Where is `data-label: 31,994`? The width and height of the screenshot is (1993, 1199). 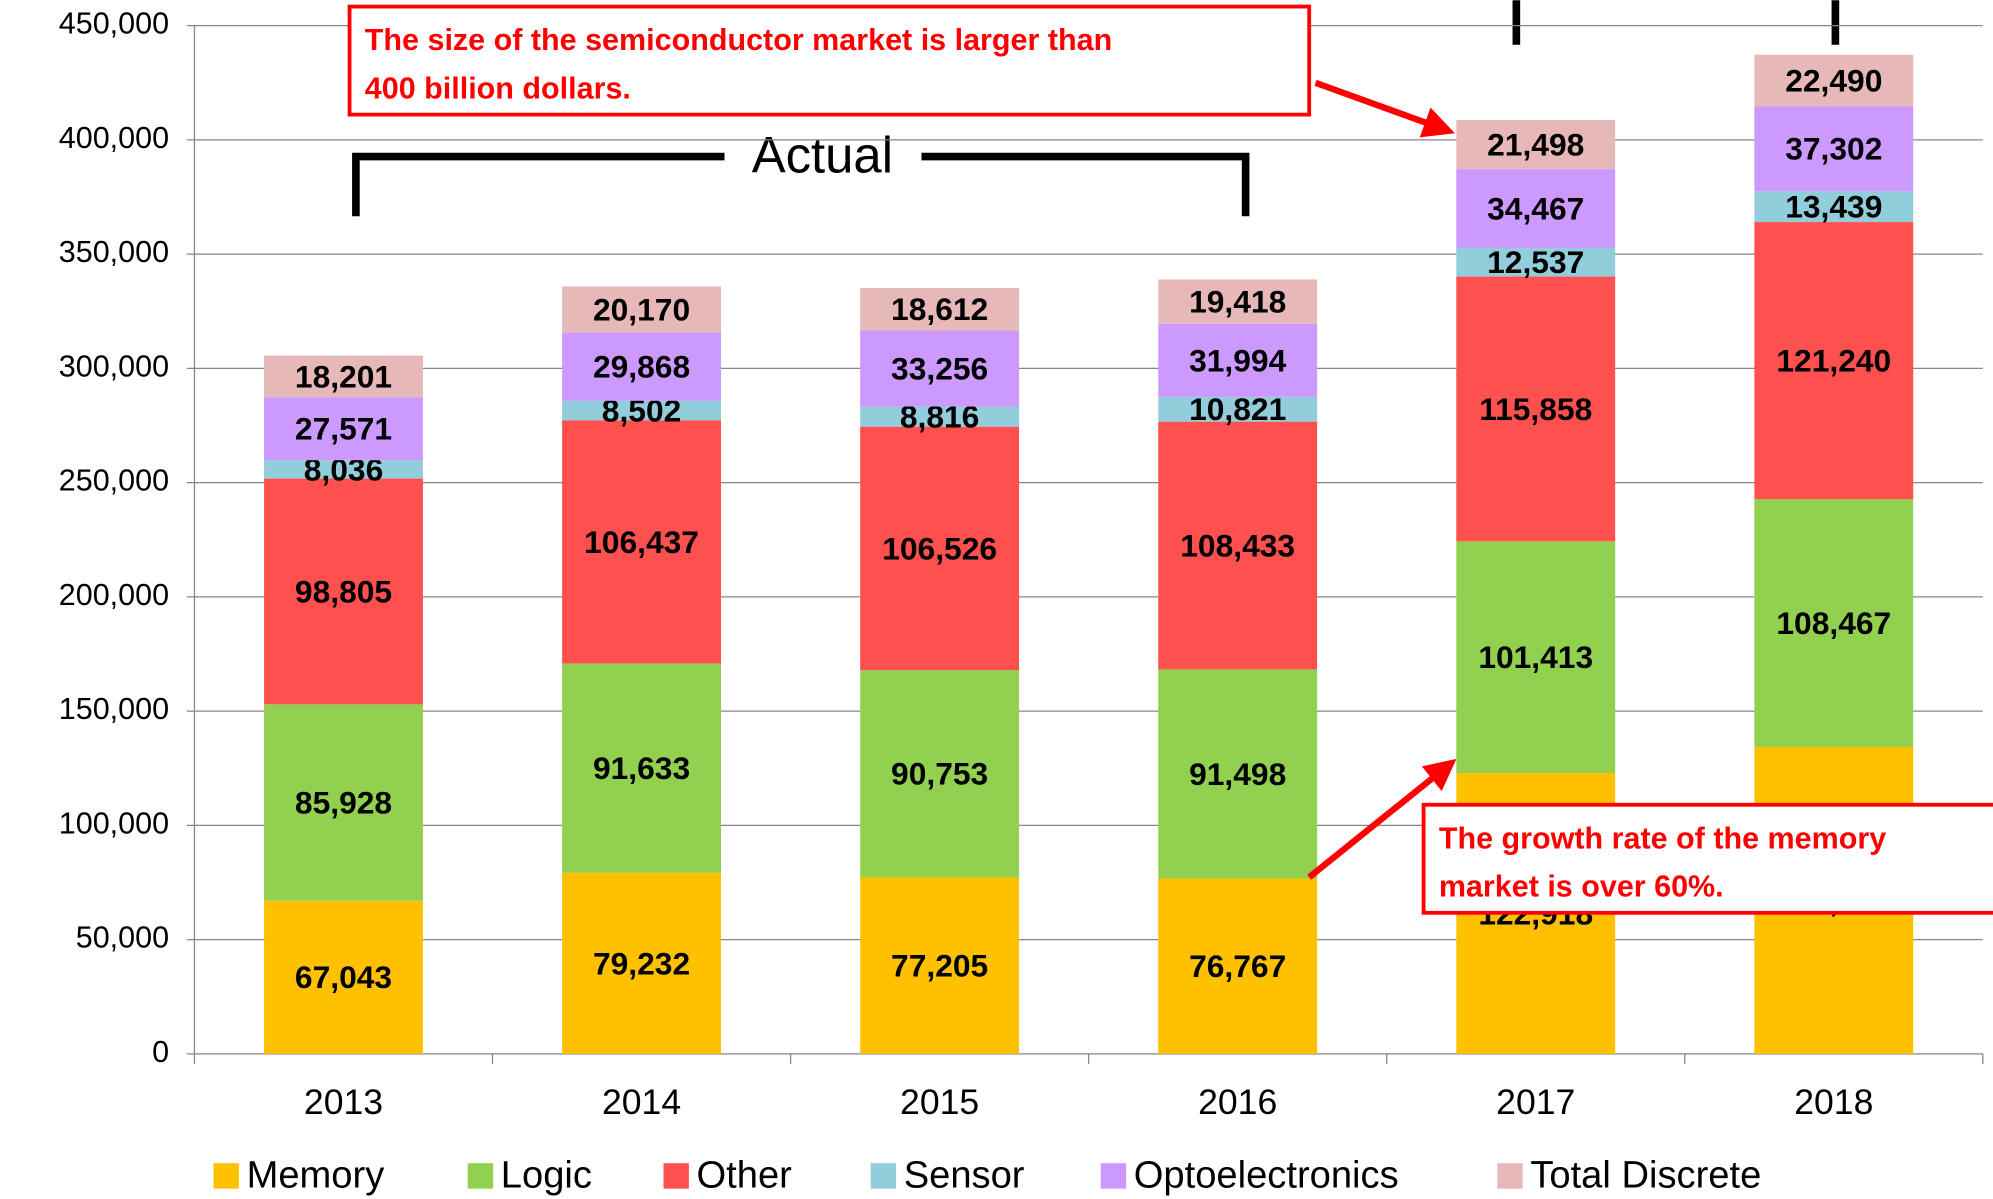
data-label: 31,994 is located at coordinates (1237, 360).